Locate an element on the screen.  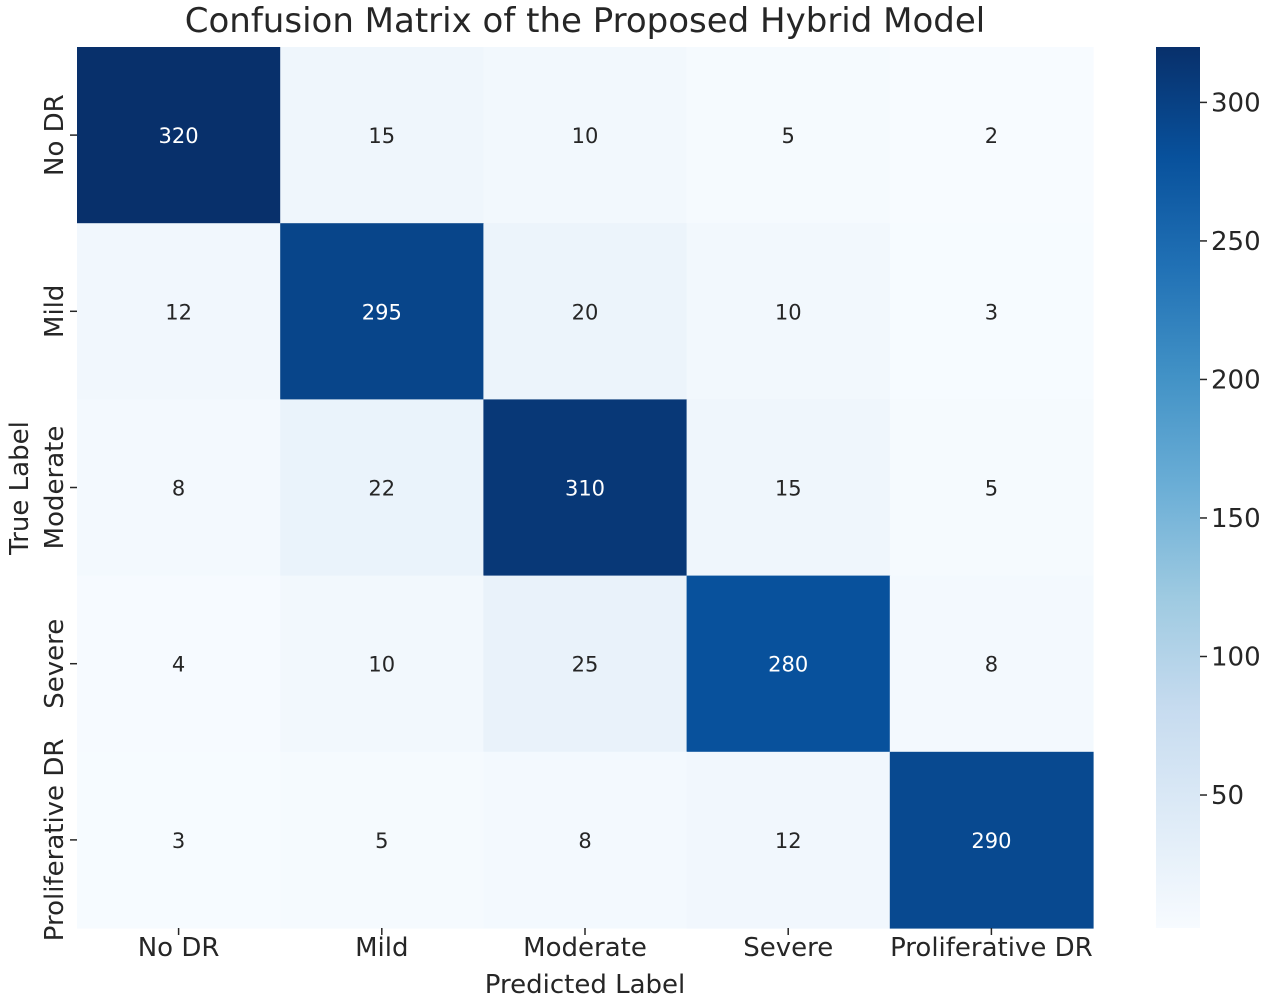
cell-value-label: 290 is located at coordinates (991, 841).